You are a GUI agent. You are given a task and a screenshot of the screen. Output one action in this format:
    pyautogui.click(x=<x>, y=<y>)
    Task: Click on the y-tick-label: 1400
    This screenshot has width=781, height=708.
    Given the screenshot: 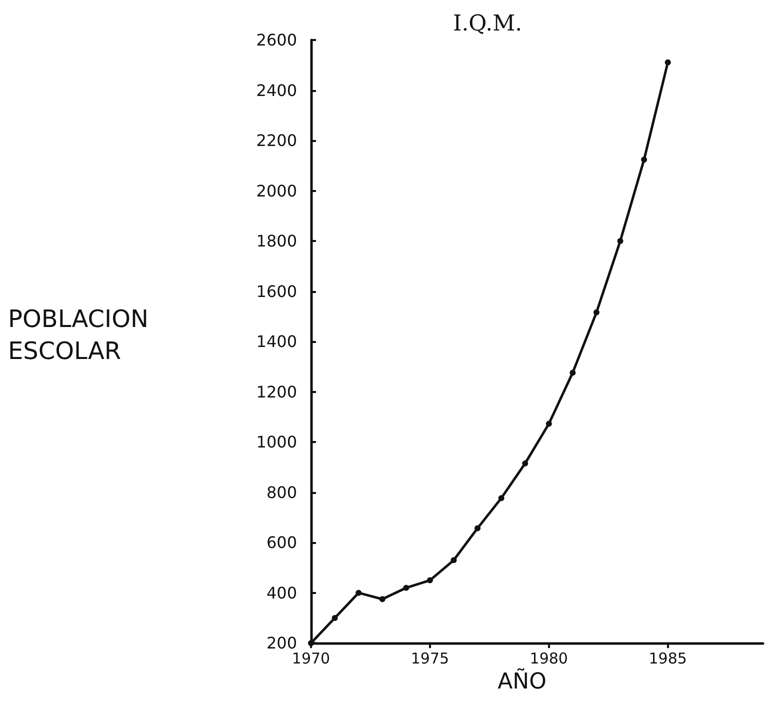 What is the action you would take?
    pyautogui.click(x=276, y=342)
    